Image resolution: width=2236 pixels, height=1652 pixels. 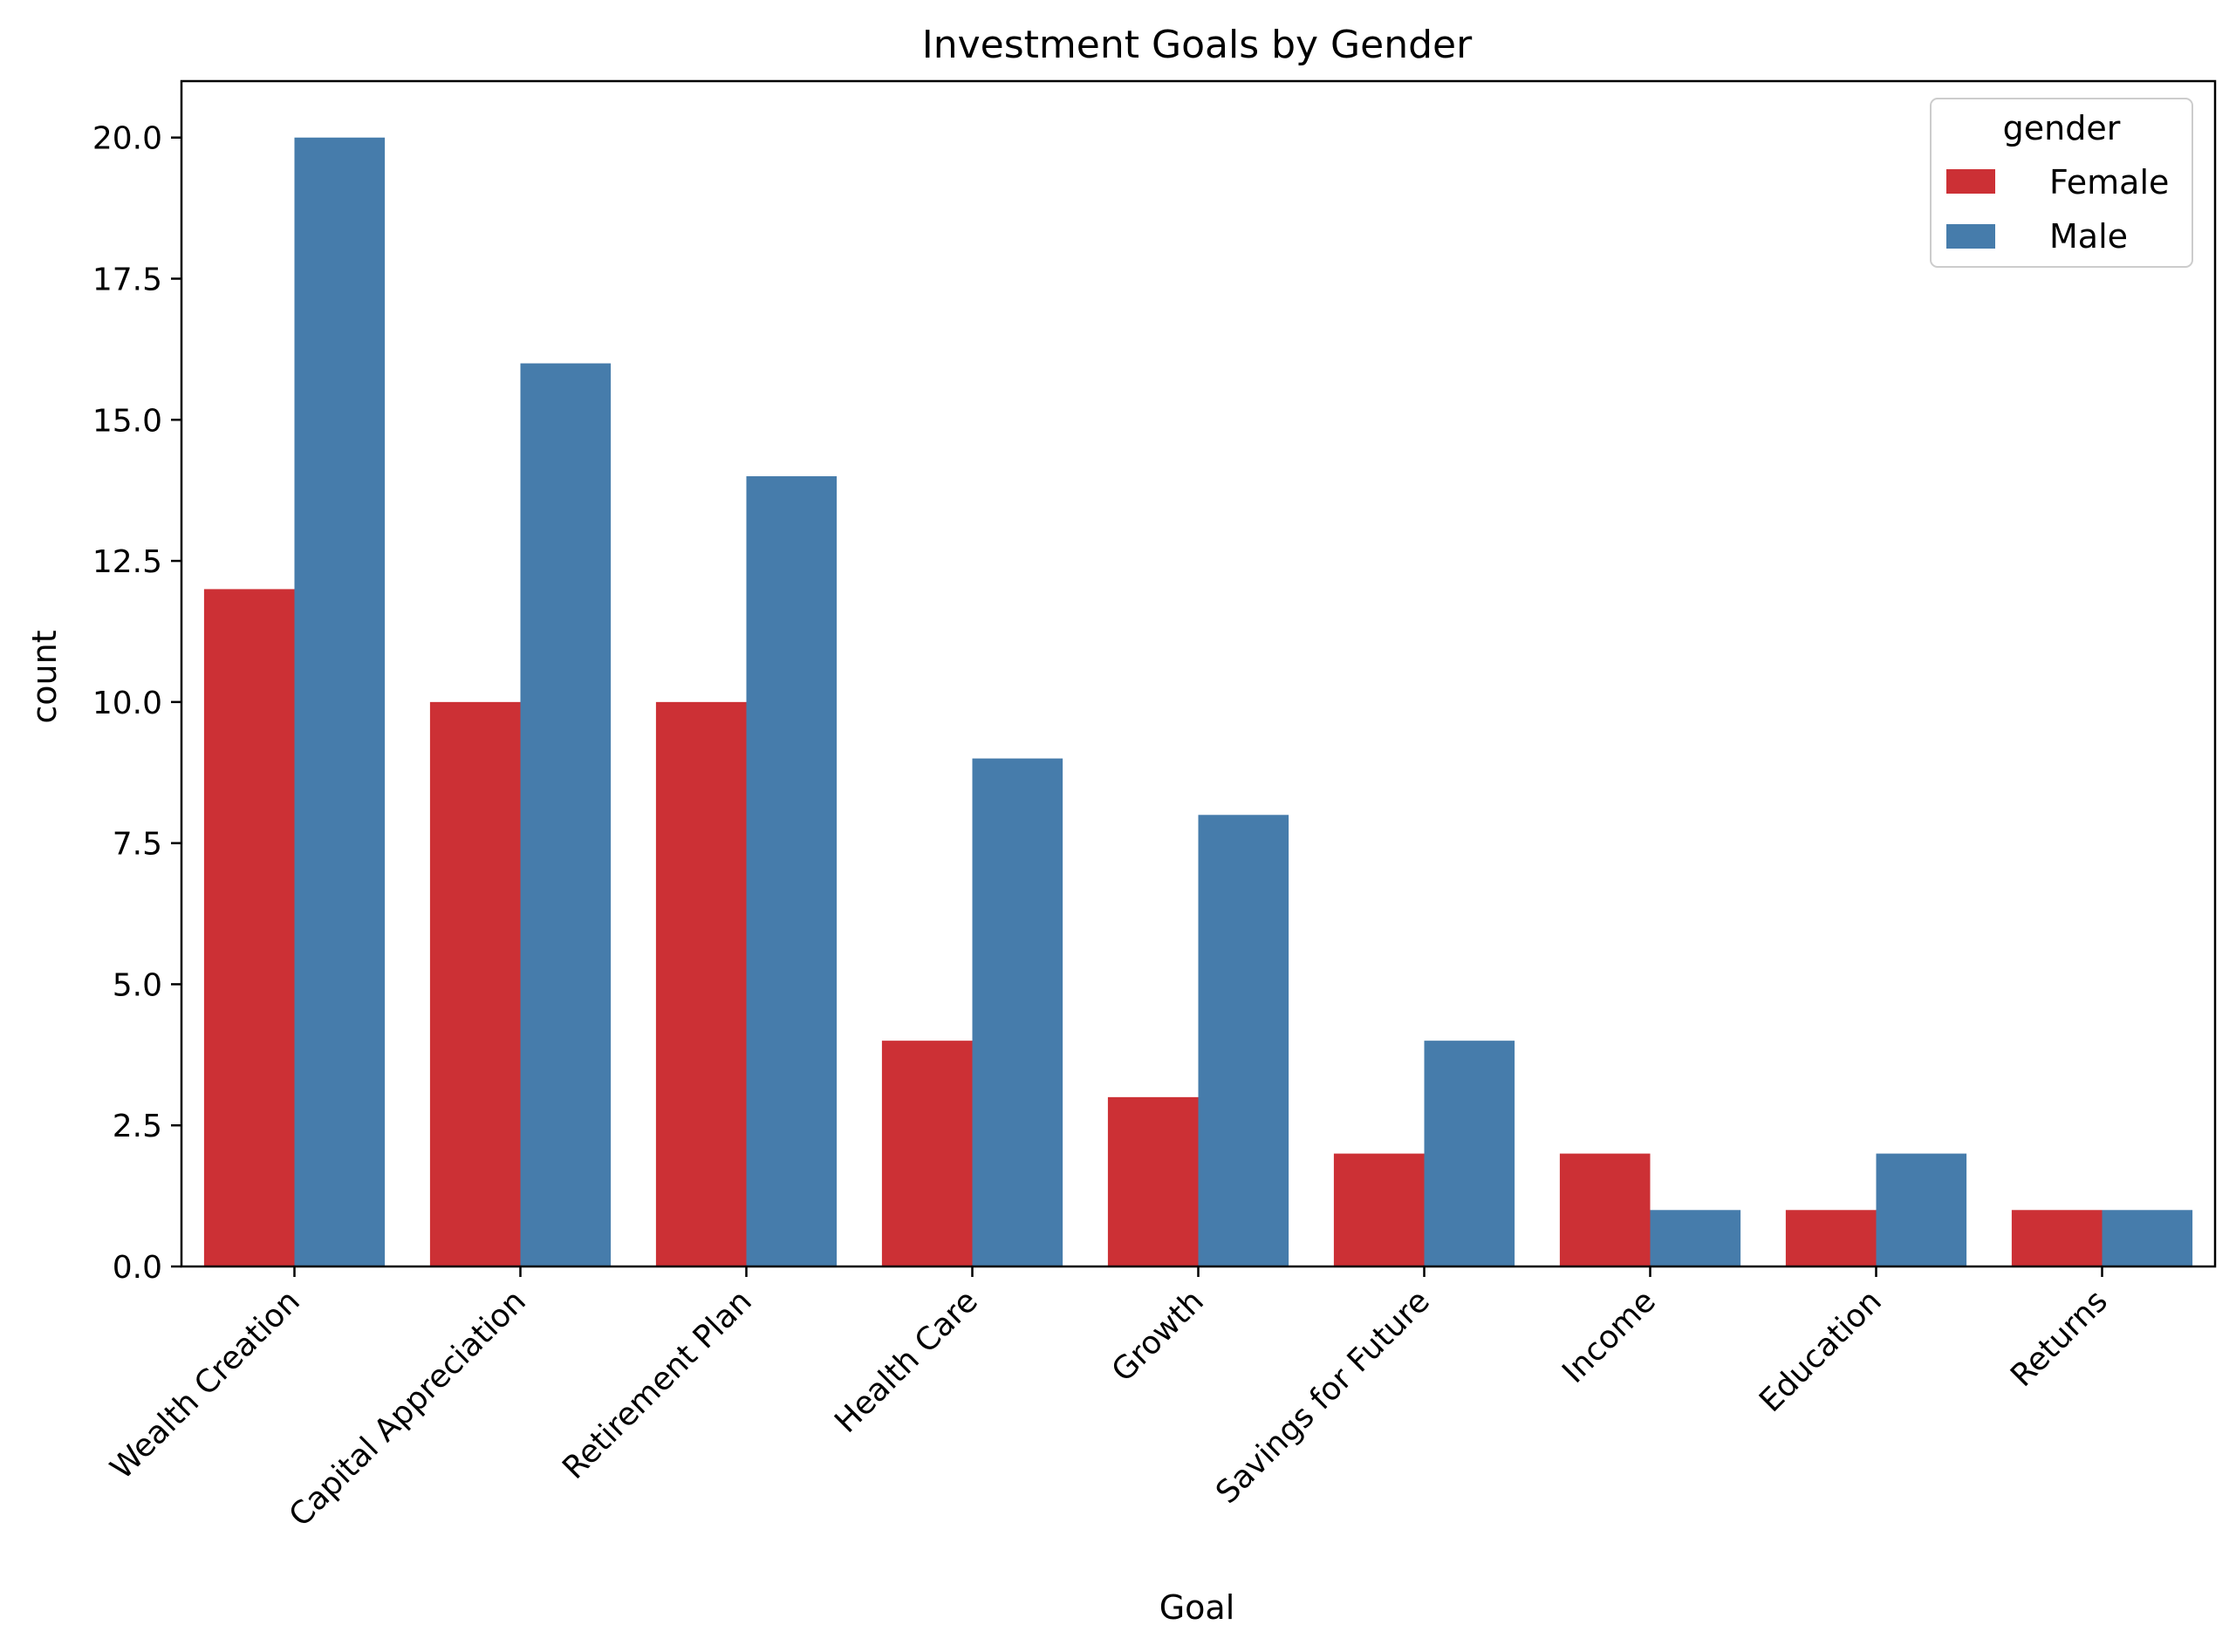 I want to click on chart-title: Investment Goals by Gender, so click(x=1197, y=45).